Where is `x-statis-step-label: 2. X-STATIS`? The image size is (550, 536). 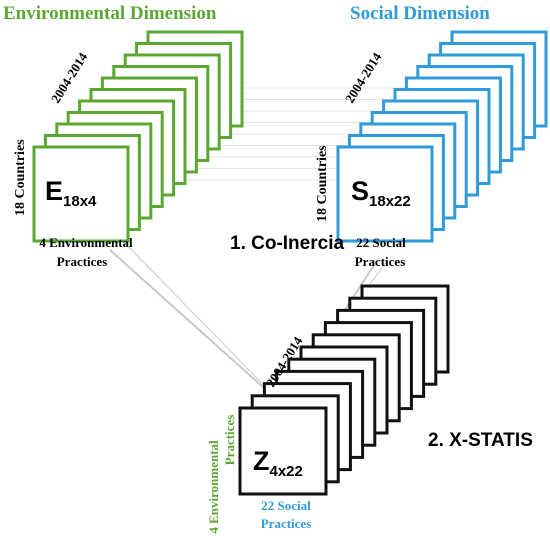
x-statis-step-label: 2. X-STATIS is located at coordinates (480, 440).